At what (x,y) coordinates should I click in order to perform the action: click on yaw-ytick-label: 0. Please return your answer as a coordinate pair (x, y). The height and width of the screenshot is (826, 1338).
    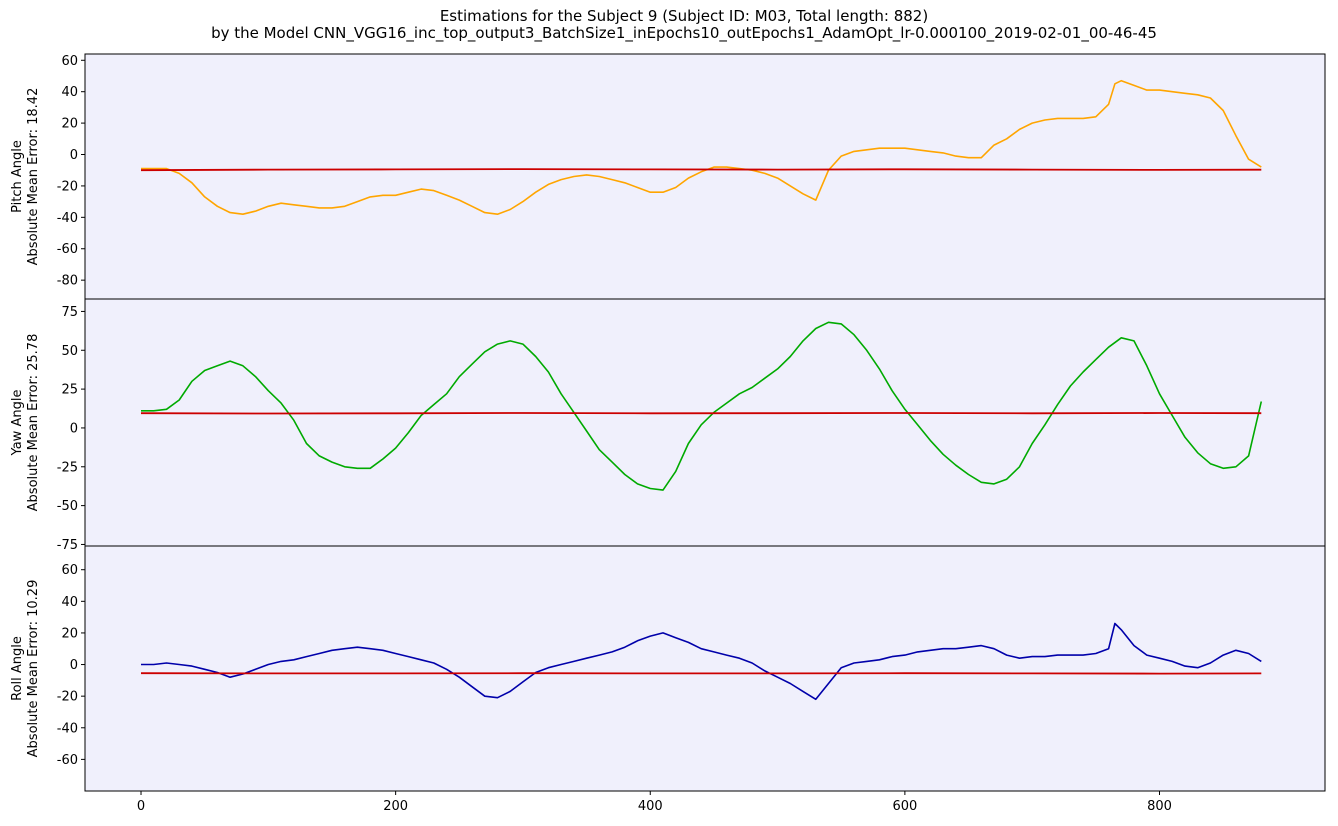
    Looking at the image, I should click on (74, 428).